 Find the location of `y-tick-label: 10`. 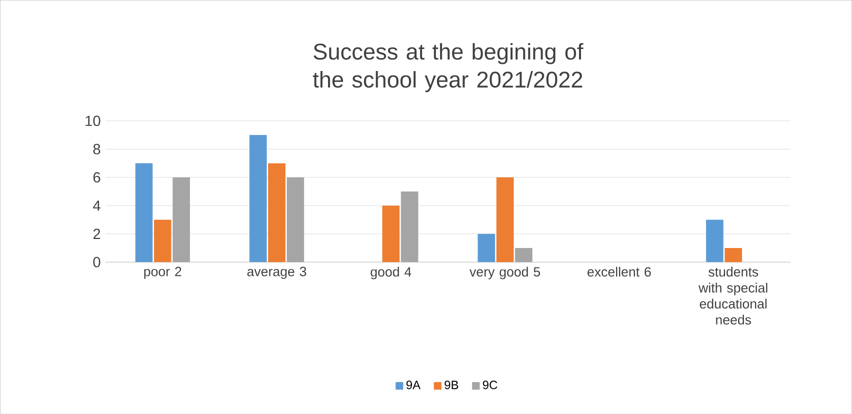

y-tick-label: 10 is located at coordinates (93, 121).